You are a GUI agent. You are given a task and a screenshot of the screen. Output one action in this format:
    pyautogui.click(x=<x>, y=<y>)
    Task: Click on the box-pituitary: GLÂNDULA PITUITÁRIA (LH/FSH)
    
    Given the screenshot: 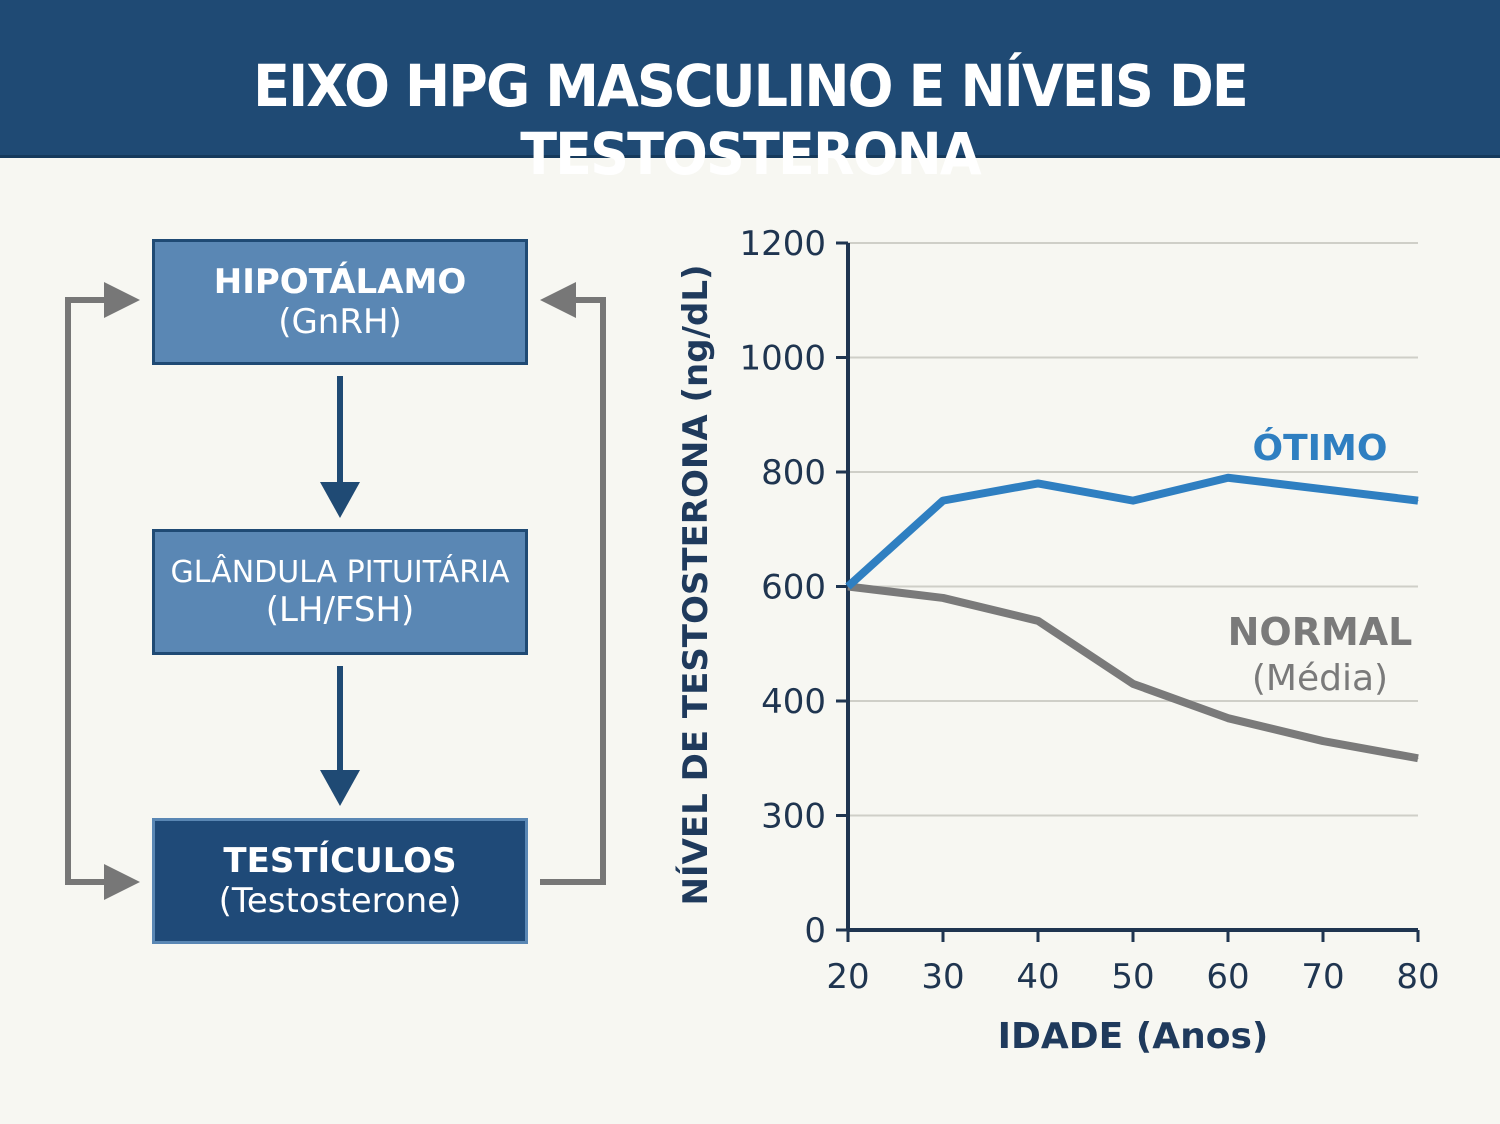 What is the action you would take?
    pyautogui.click(x=340, y=592)
    